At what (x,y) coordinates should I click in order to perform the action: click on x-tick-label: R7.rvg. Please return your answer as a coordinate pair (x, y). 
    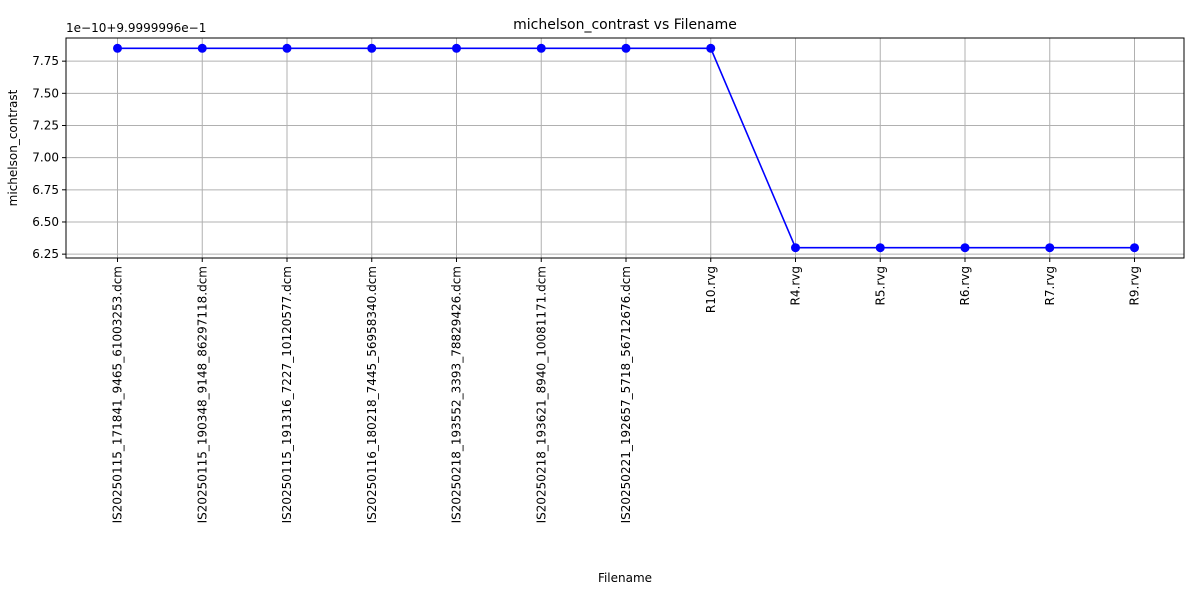
    Looking at the image, I should click on (1050, 285).